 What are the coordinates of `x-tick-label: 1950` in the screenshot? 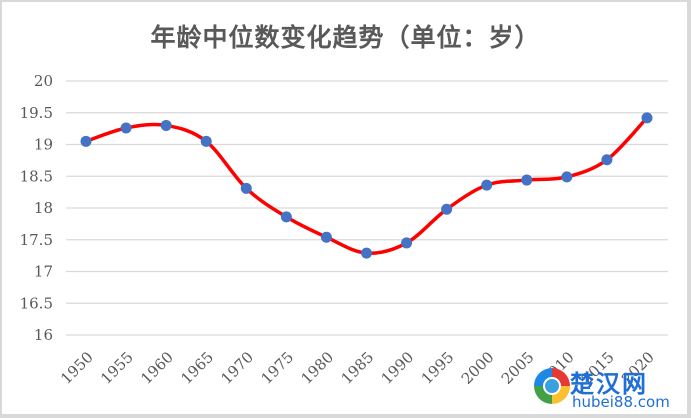 It's located at (77, 368).